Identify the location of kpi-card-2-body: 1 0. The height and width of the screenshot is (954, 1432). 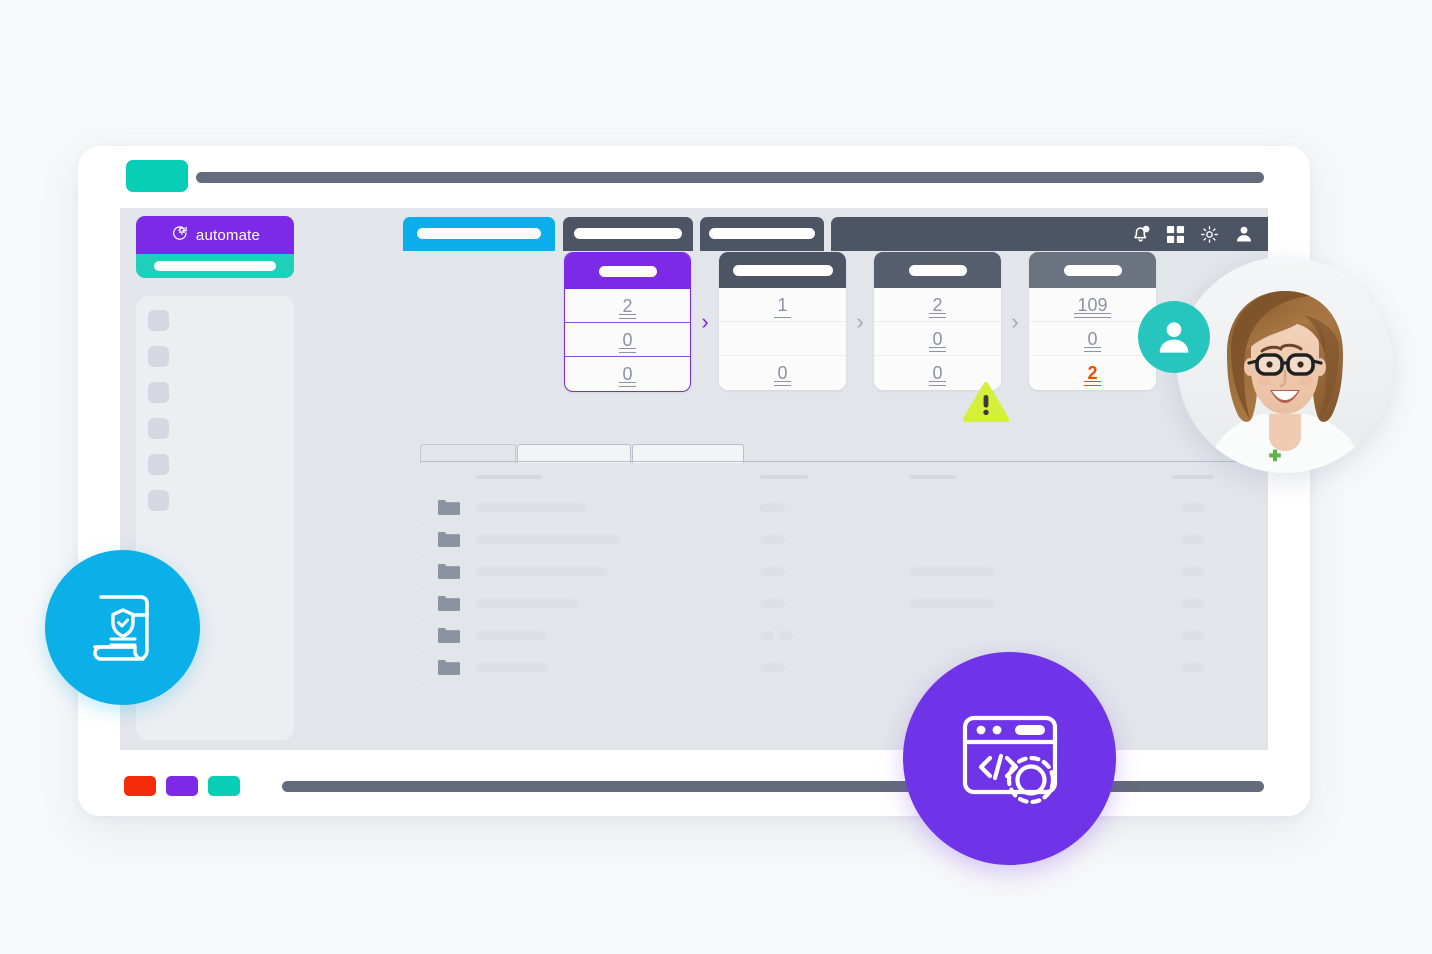
(782, 339).